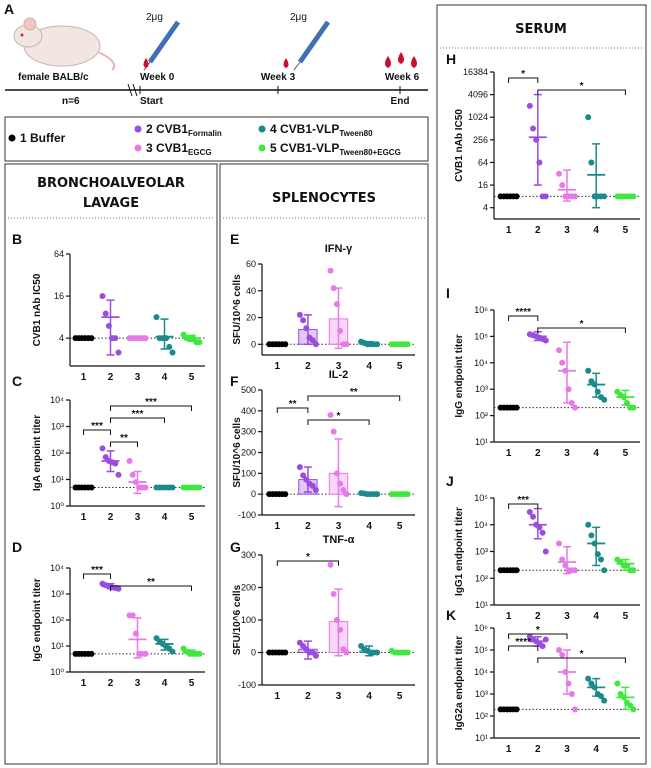  Describe the element at coordinates (335, 149) in the screenshot. I see `legend-label: 5 CVB1-VLPTween80+EGCG` at that location.